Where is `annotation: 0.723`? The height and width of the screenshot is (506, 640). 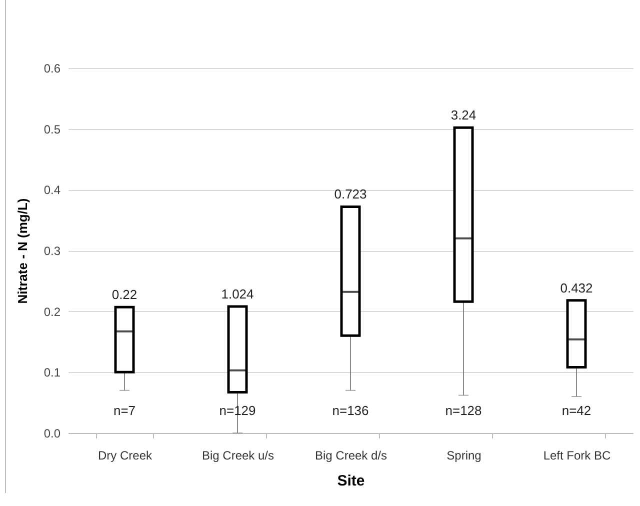 annotation: 0.723 is located at coordinates (350, 194).